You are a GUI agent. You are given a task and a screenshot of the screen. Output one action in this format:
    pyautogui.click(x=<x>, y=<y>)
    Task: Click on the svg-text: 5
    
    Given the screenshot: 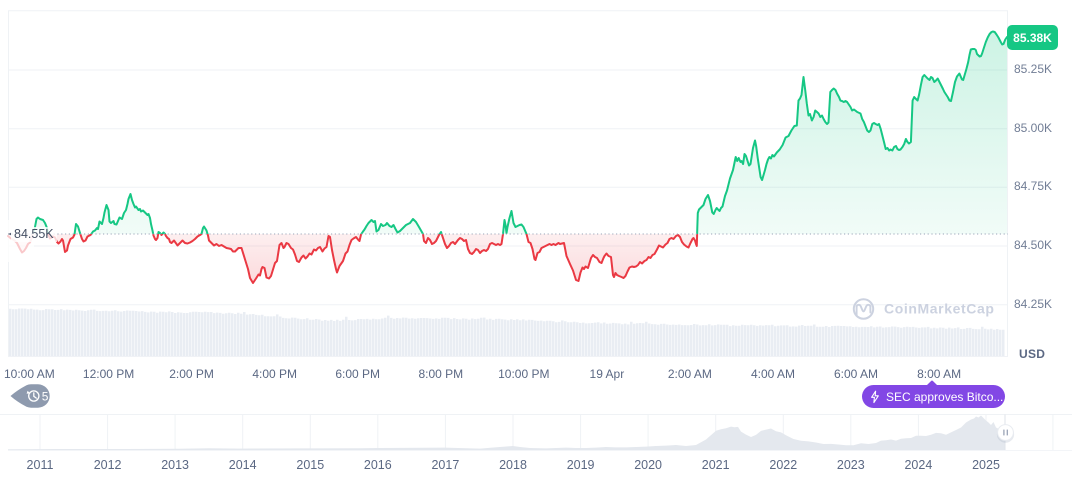 What is the action you would take?
    pyautogui.click(x=45, y=396)
    